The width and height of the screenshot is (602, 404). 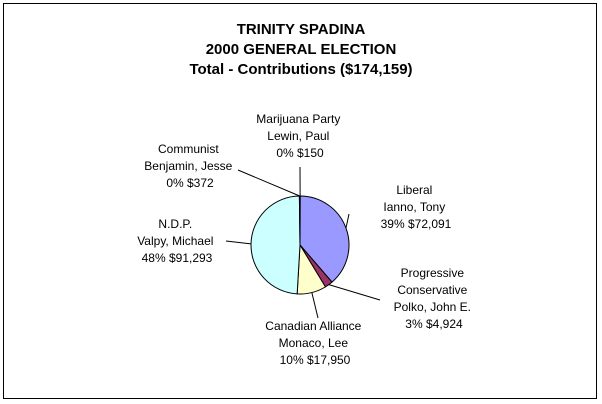 I want to click on value-label: 39% $72,091, so click(x=416, y=224).